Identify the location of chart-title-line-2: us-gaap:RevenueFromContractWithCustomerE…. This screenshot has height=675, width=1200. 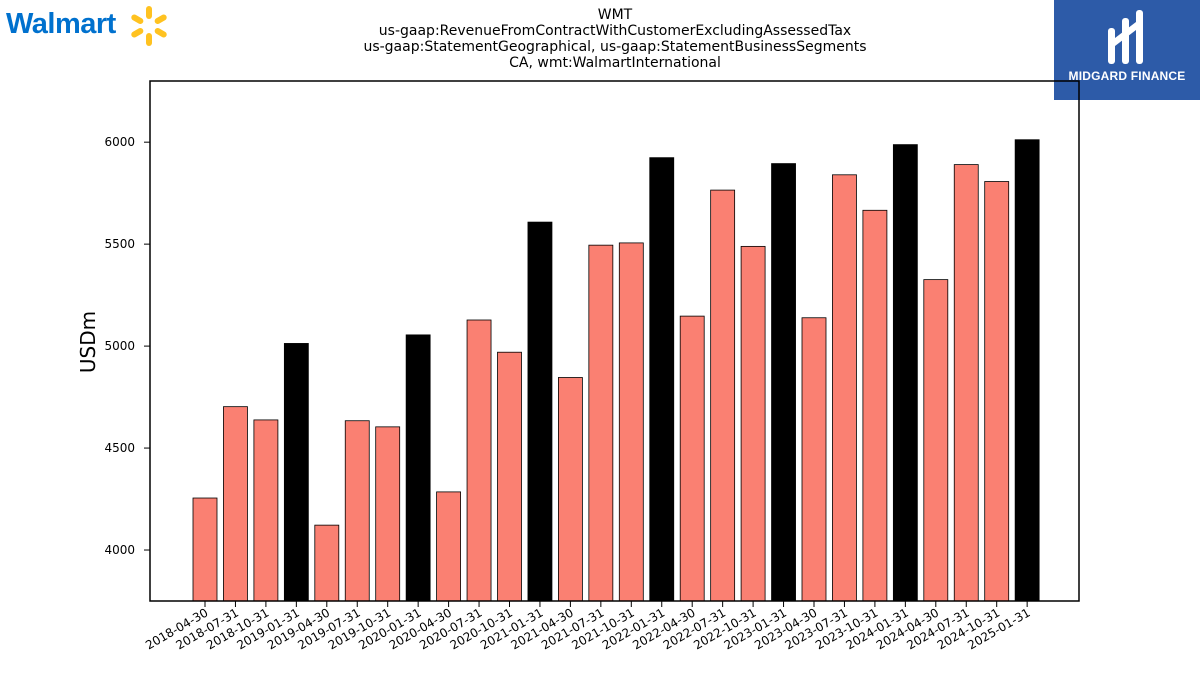
(615, 31).